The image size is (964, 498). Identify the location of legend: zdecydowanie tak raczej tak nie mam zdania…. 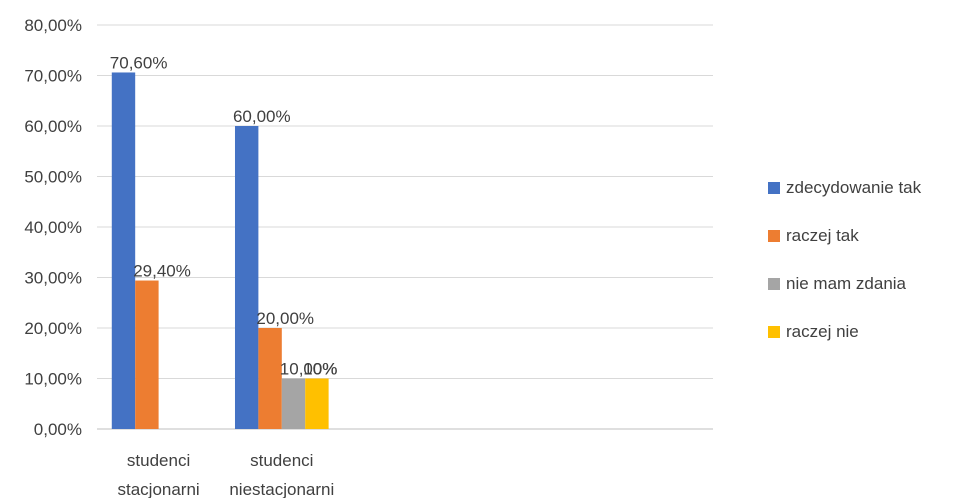
(844, 260).